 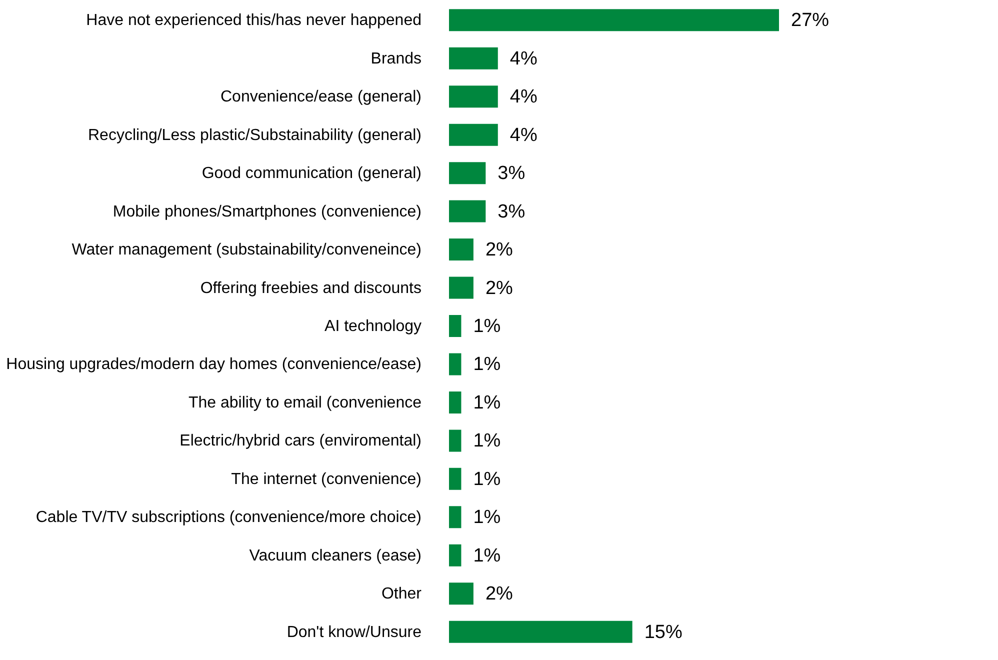 What do you see at coordinates (663, 632) in the screenshot?
I see `data-label: 15%` at bounding box center [663, 632].